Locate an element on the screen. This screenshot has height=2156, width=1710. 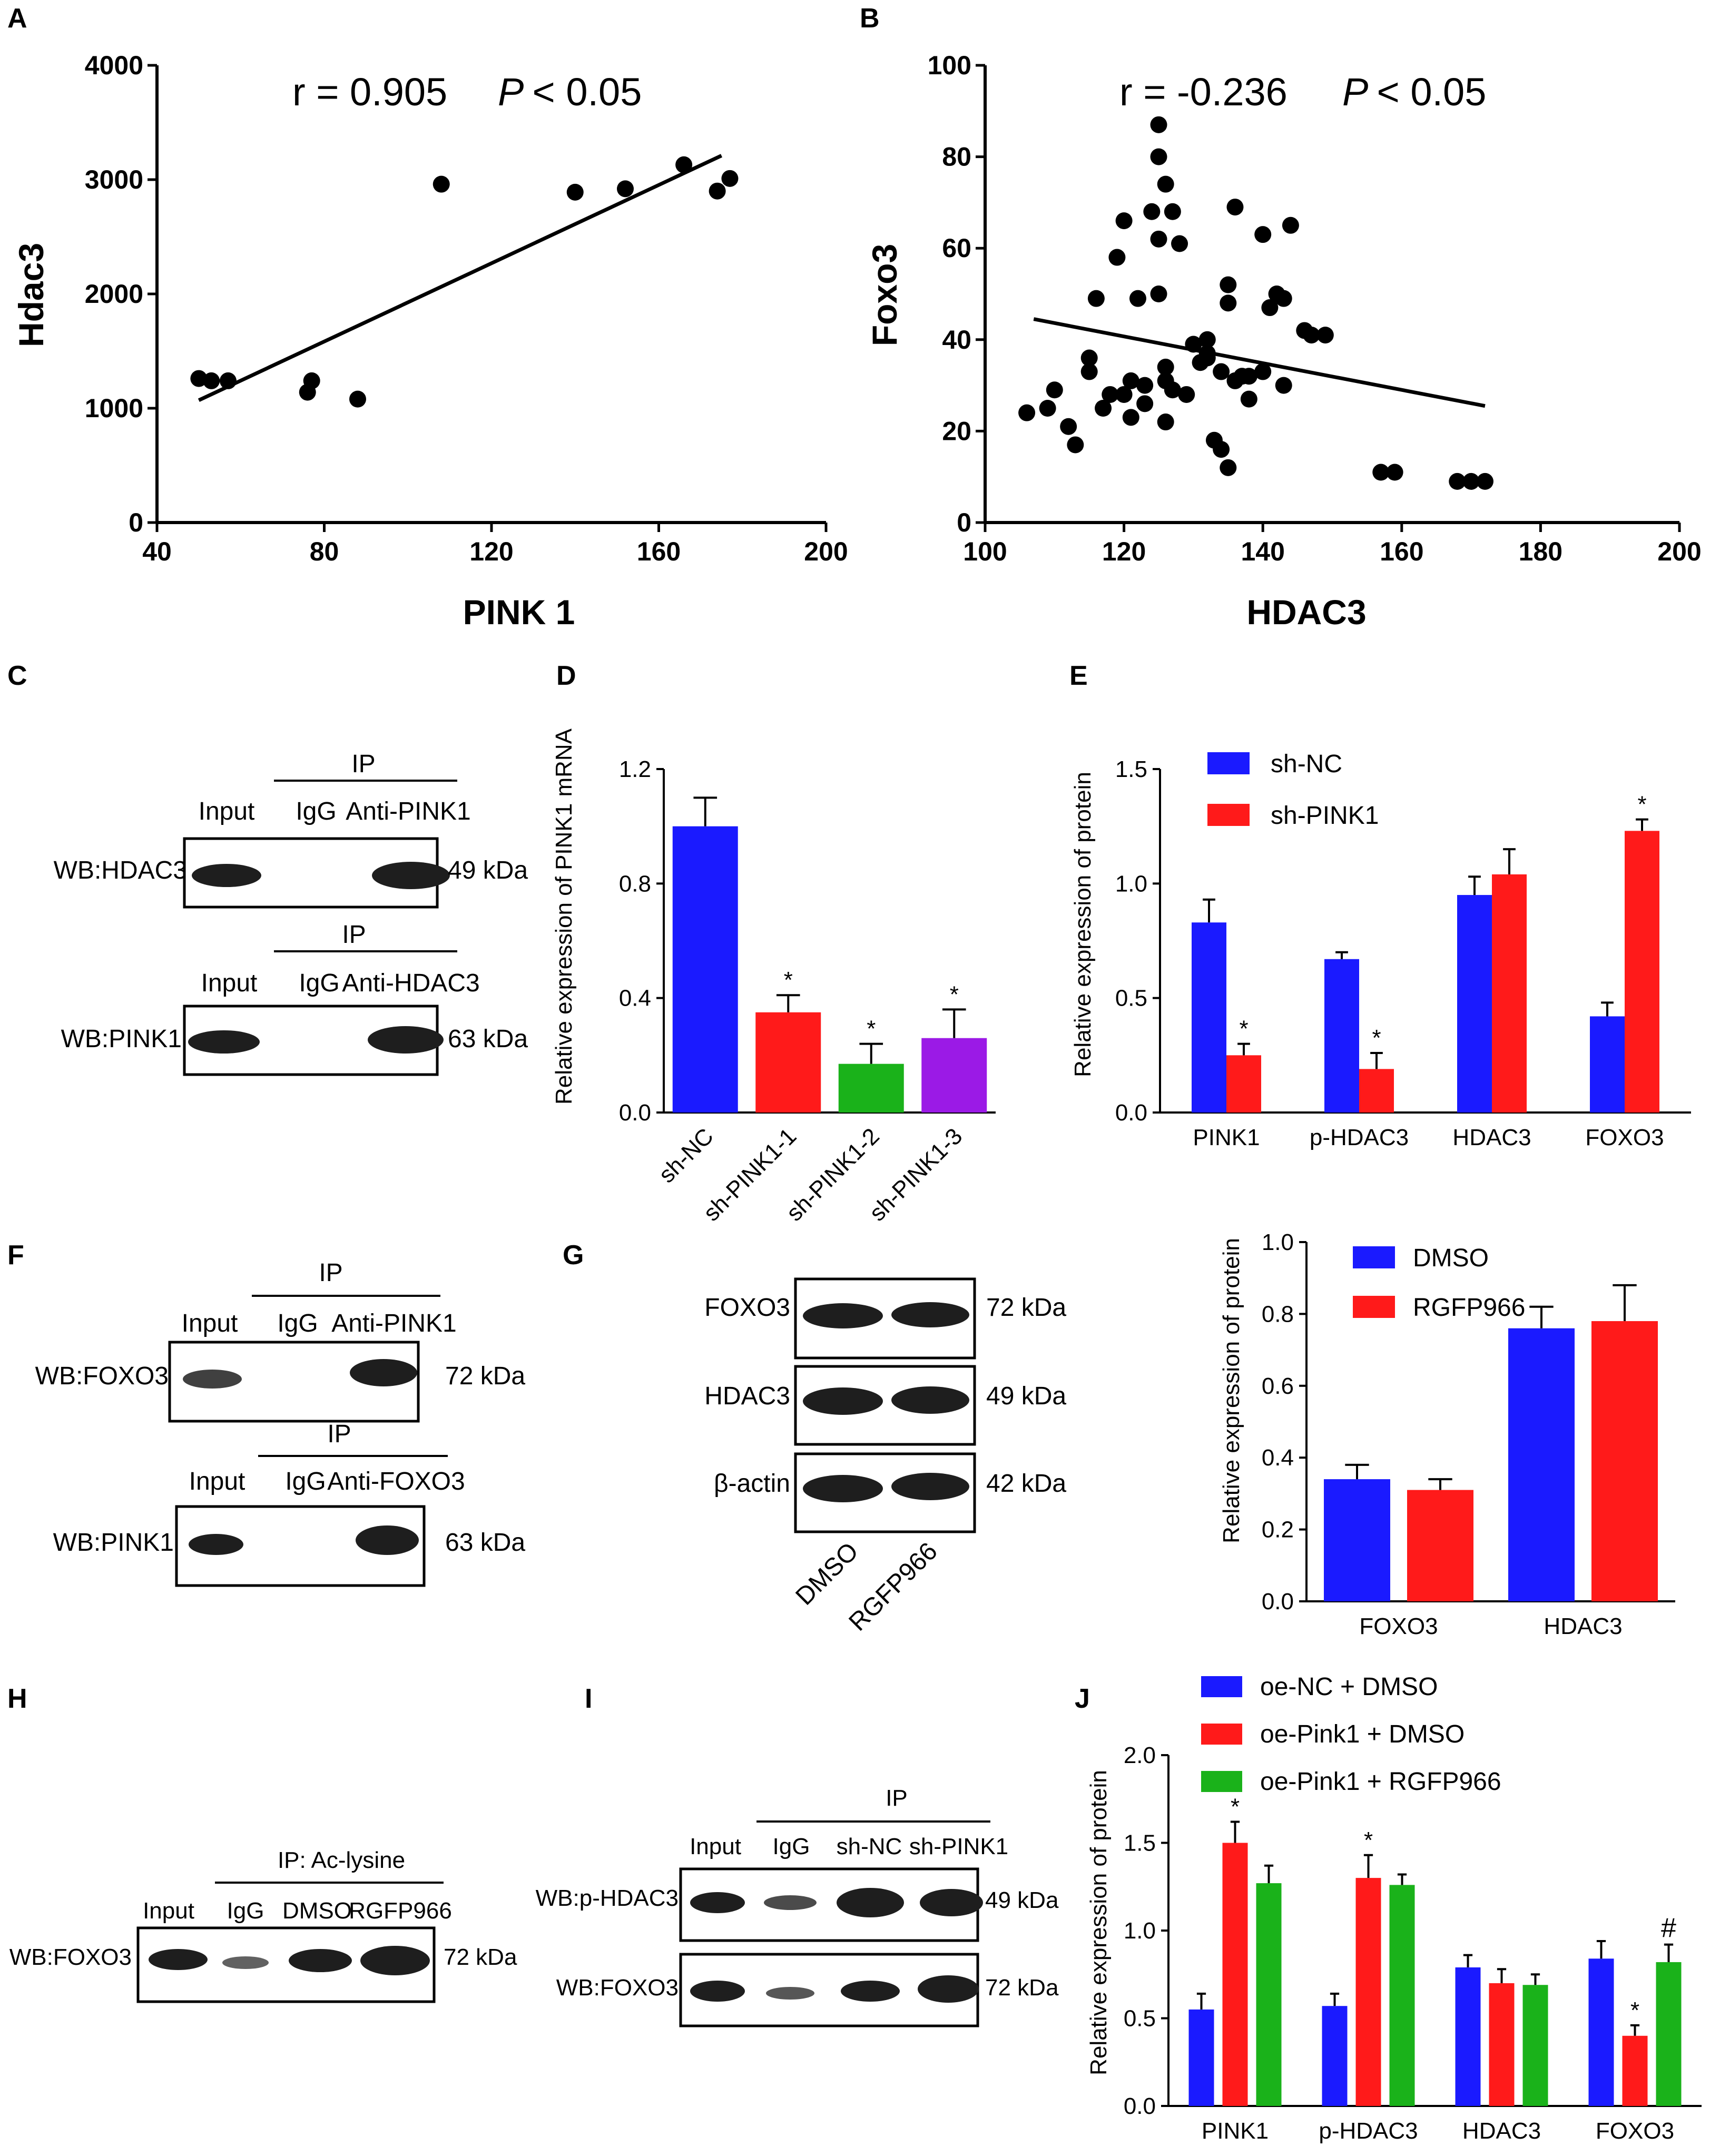
blot-c-top-ip: IP is located at coordinates (363, 764).